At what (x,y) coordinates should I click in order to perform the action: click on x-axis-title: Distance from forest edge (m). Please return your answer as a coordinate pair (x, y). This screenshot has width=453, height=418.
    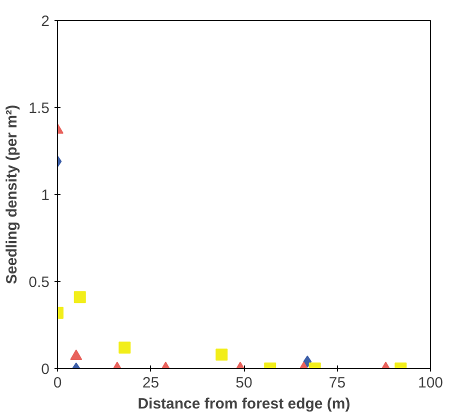
    Looking at the image, I should click on (244, 404).